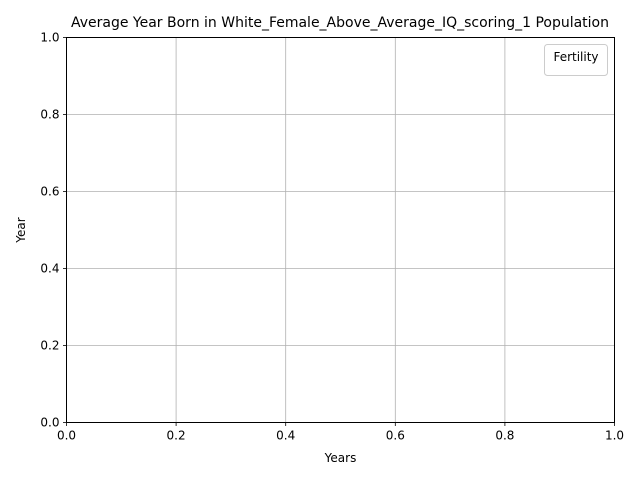  I want to click on y-axis-label: Year, so click(21, 230).